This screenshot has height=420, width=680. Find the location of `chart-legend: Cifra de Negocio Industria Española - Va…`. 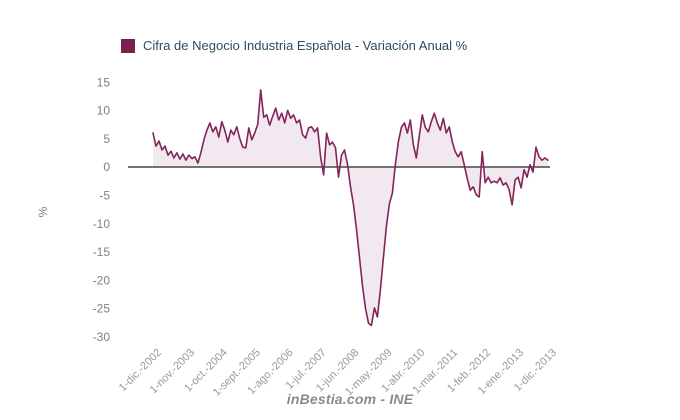

chart-legend: Cifra de Negocio Industria Española - Va… is located at coordinates (294, 45).